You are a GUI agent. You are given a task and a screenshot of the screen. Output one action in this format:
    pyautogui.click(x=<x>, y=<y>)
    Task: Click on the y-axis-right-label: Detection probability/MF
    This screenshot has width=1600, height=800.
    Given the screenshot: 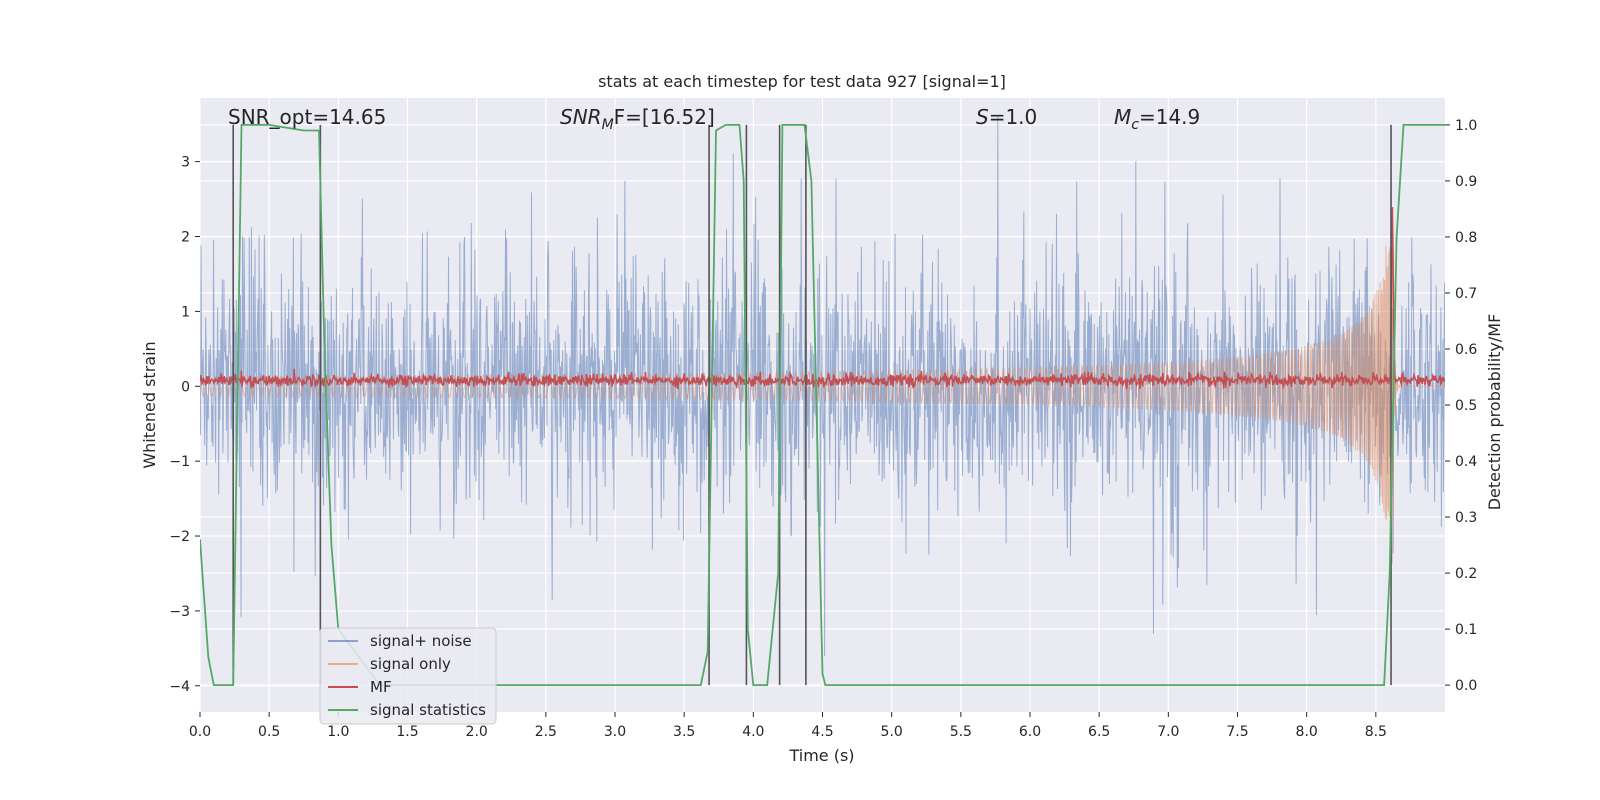 What is the action you would take?
    pyautogui.click(x=1494, y=412)
    